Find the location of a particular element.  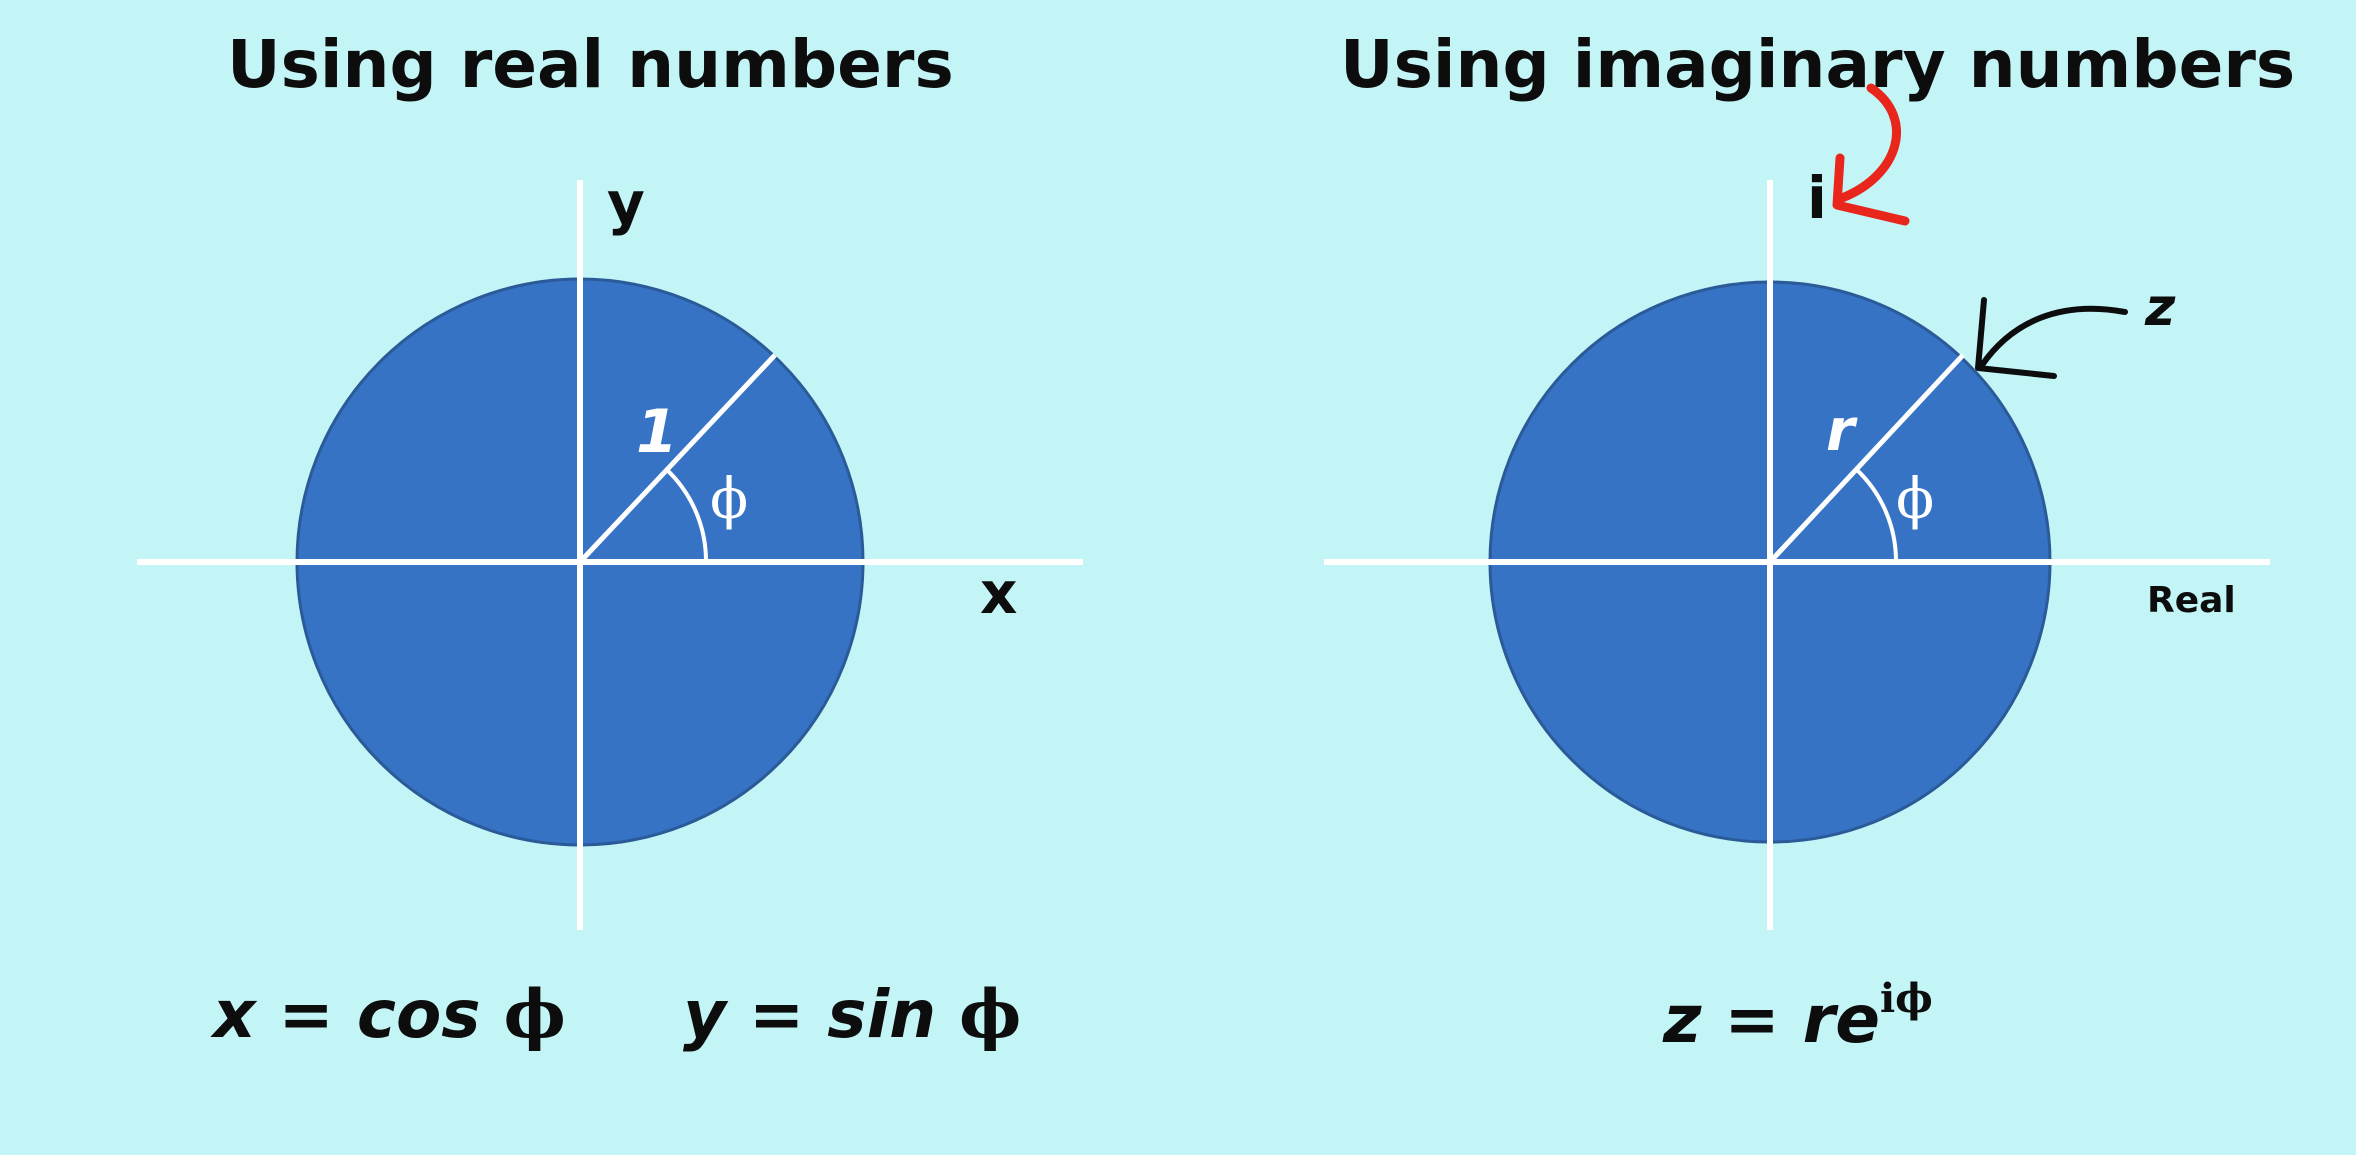

equation-x-text: x = cos is located at coordinates (358, 1014).